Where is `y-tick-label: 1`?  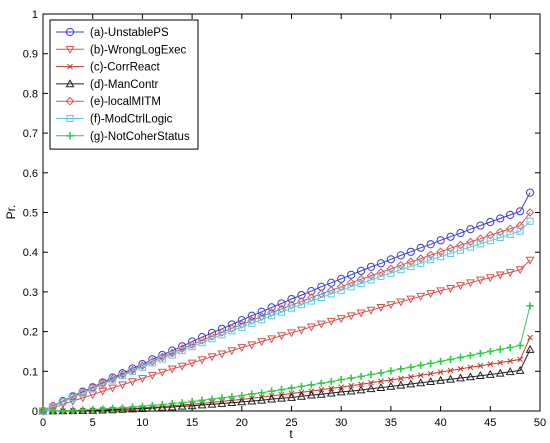
y-tick-label: 1 is located at coordinates (35, 15).